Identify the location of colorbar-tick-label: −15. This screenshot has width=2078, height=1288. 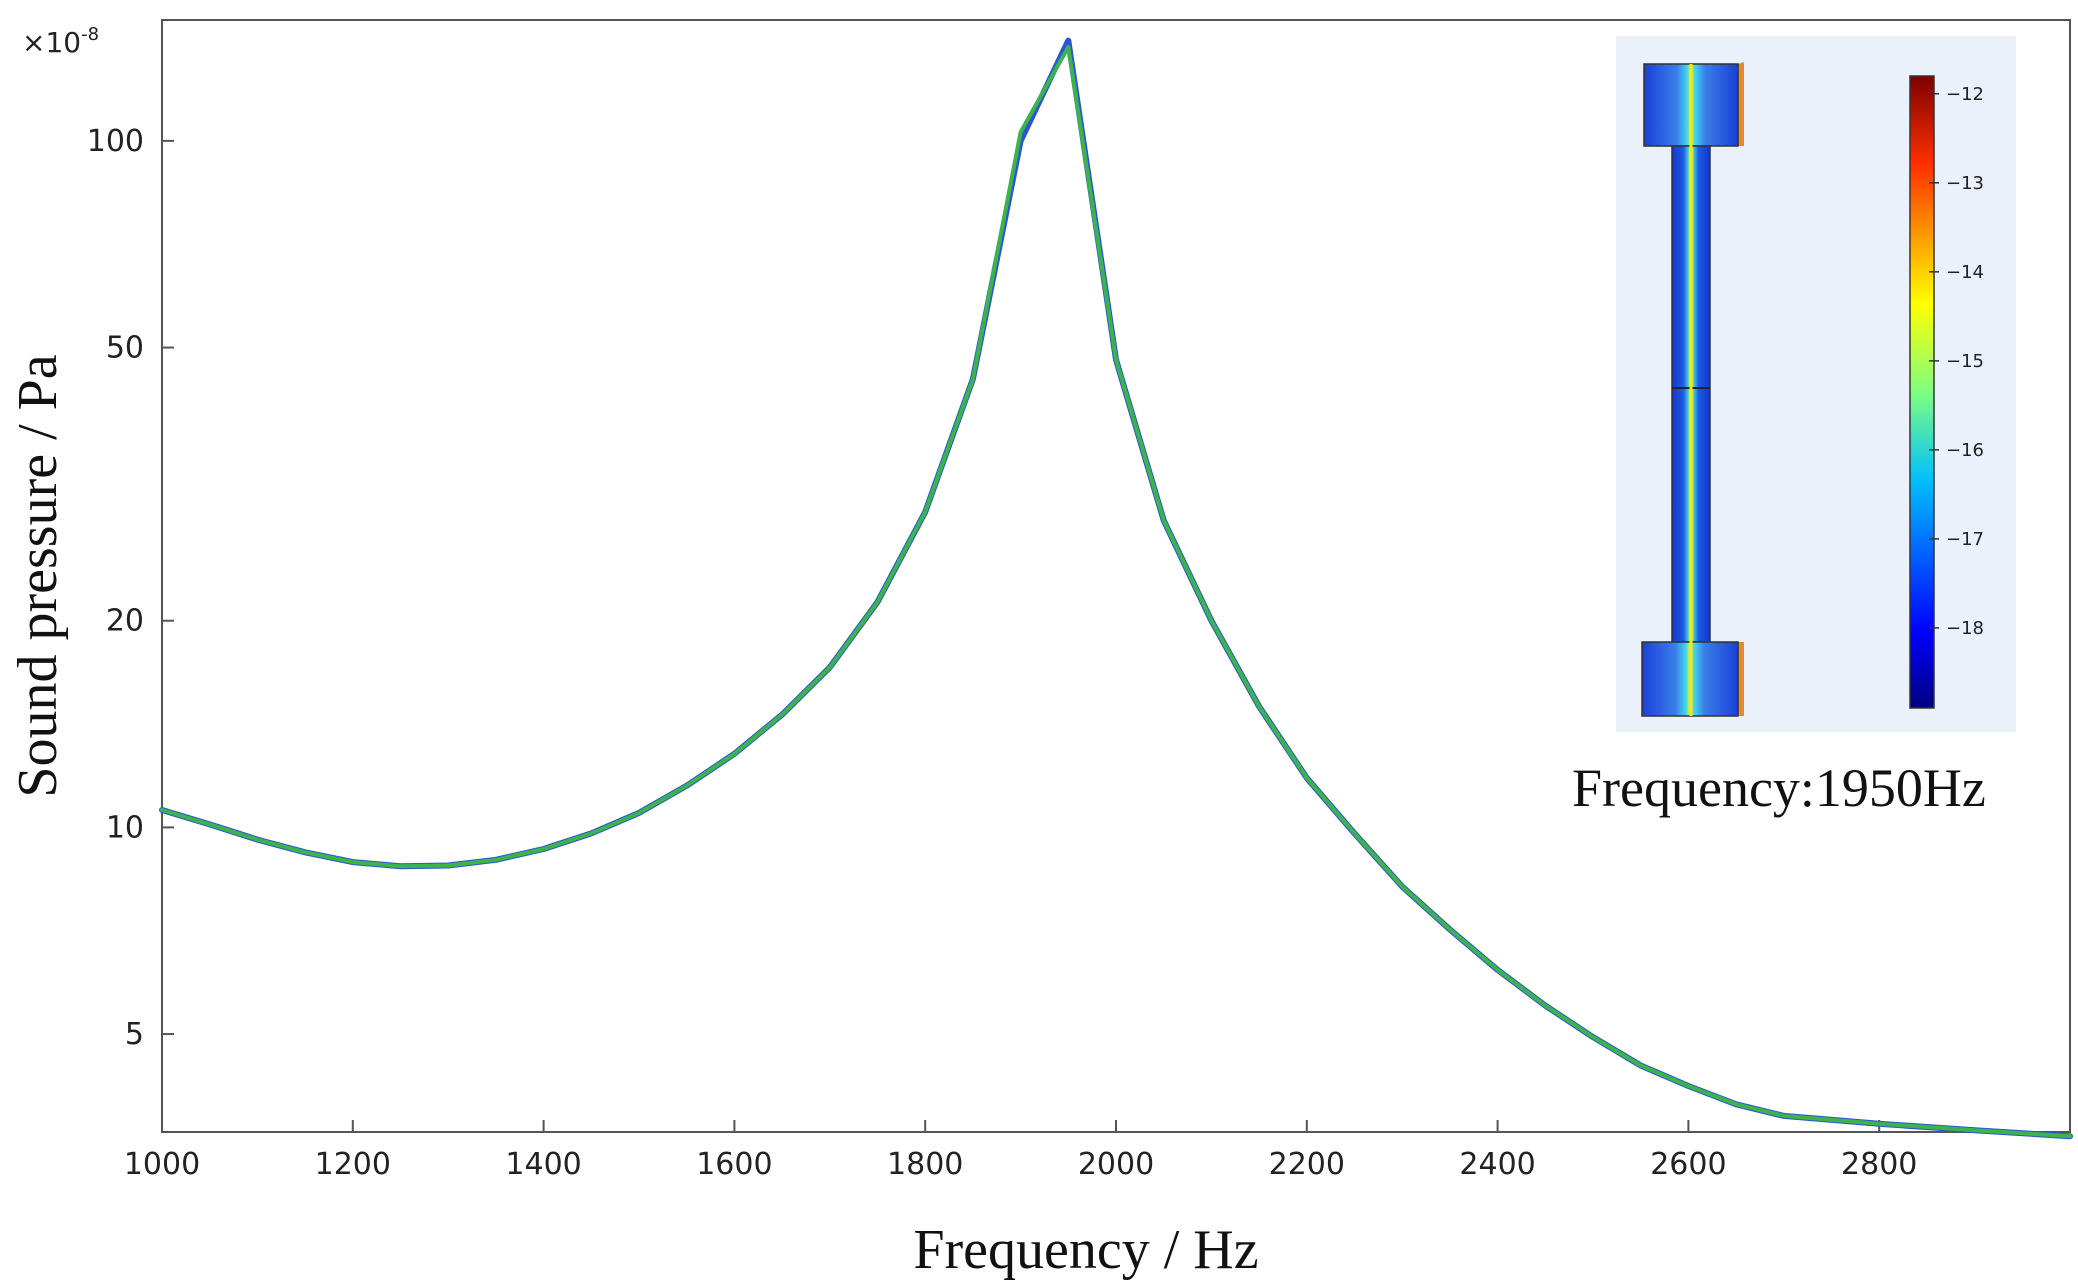
(1965, 361).